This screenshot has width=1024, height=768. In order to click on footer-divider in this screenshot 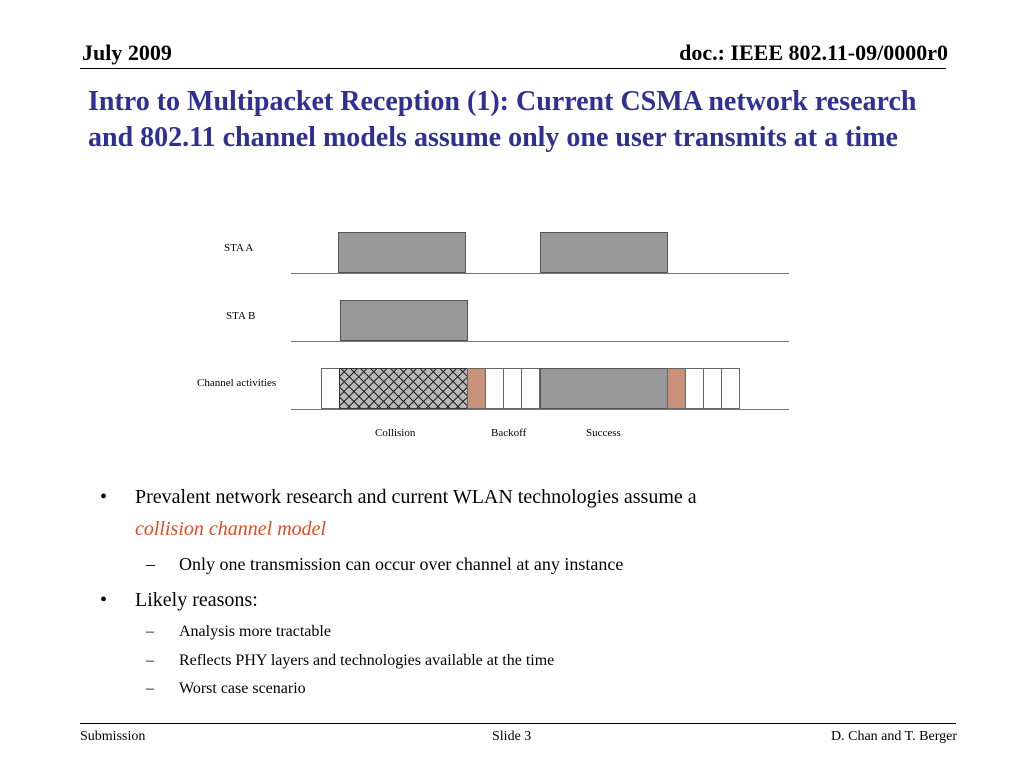, I will do `click(518, 723)`.